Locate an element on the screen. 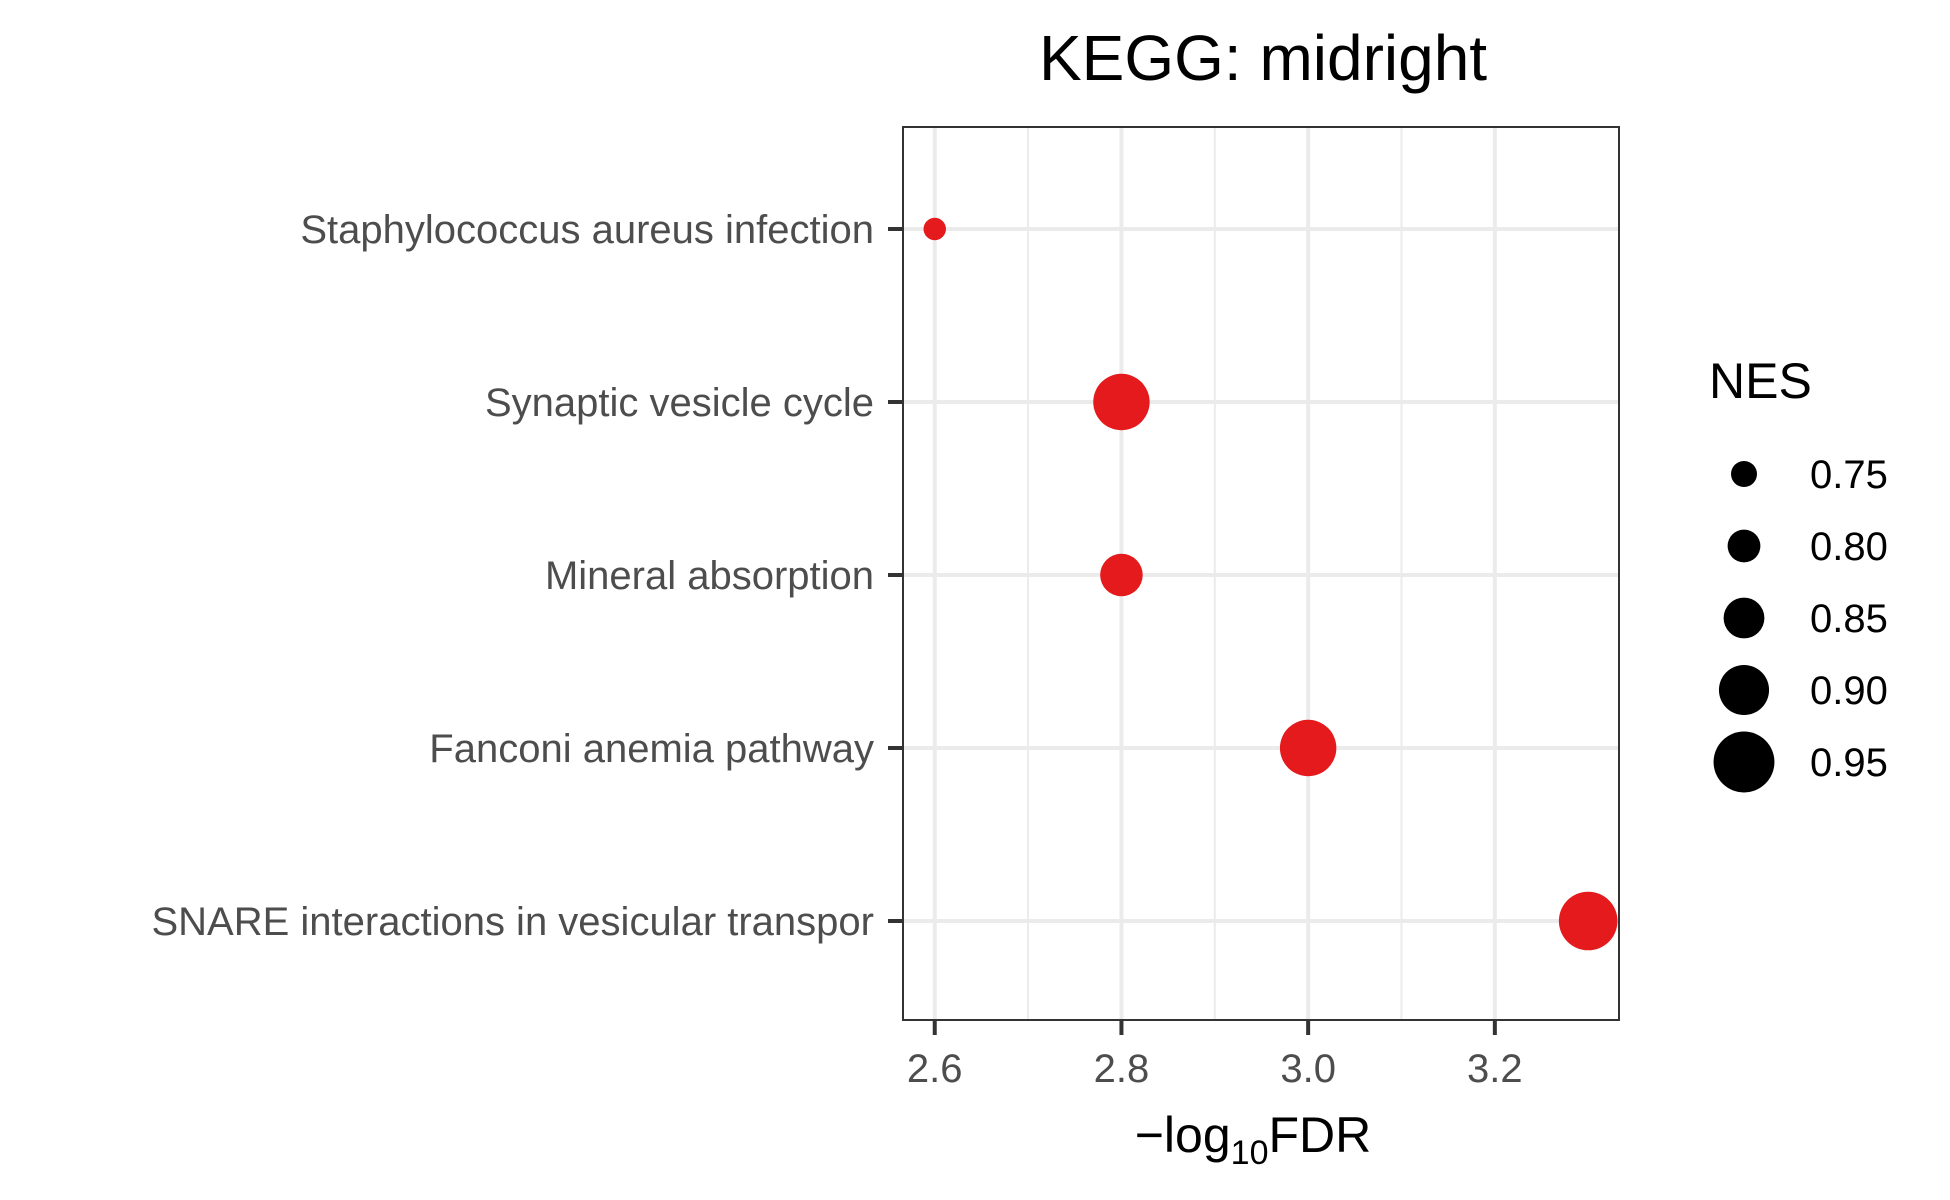 This screenshot has height=1200, width=1950. x-axis-label: −log10FDR is located at coordinates (1253, 1139).